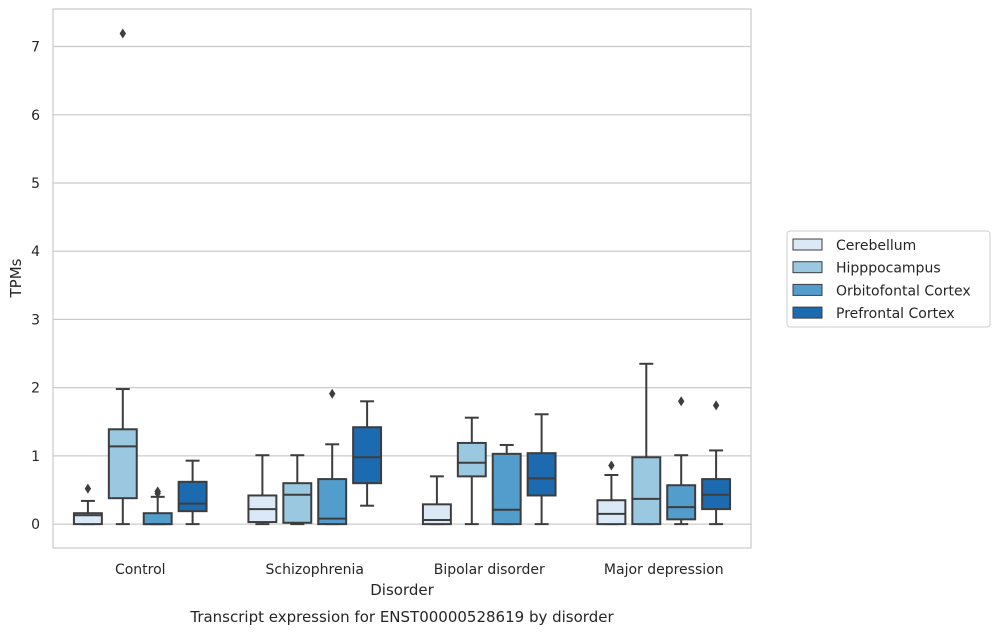  I want to click on legend-frame, so click(888, 279).